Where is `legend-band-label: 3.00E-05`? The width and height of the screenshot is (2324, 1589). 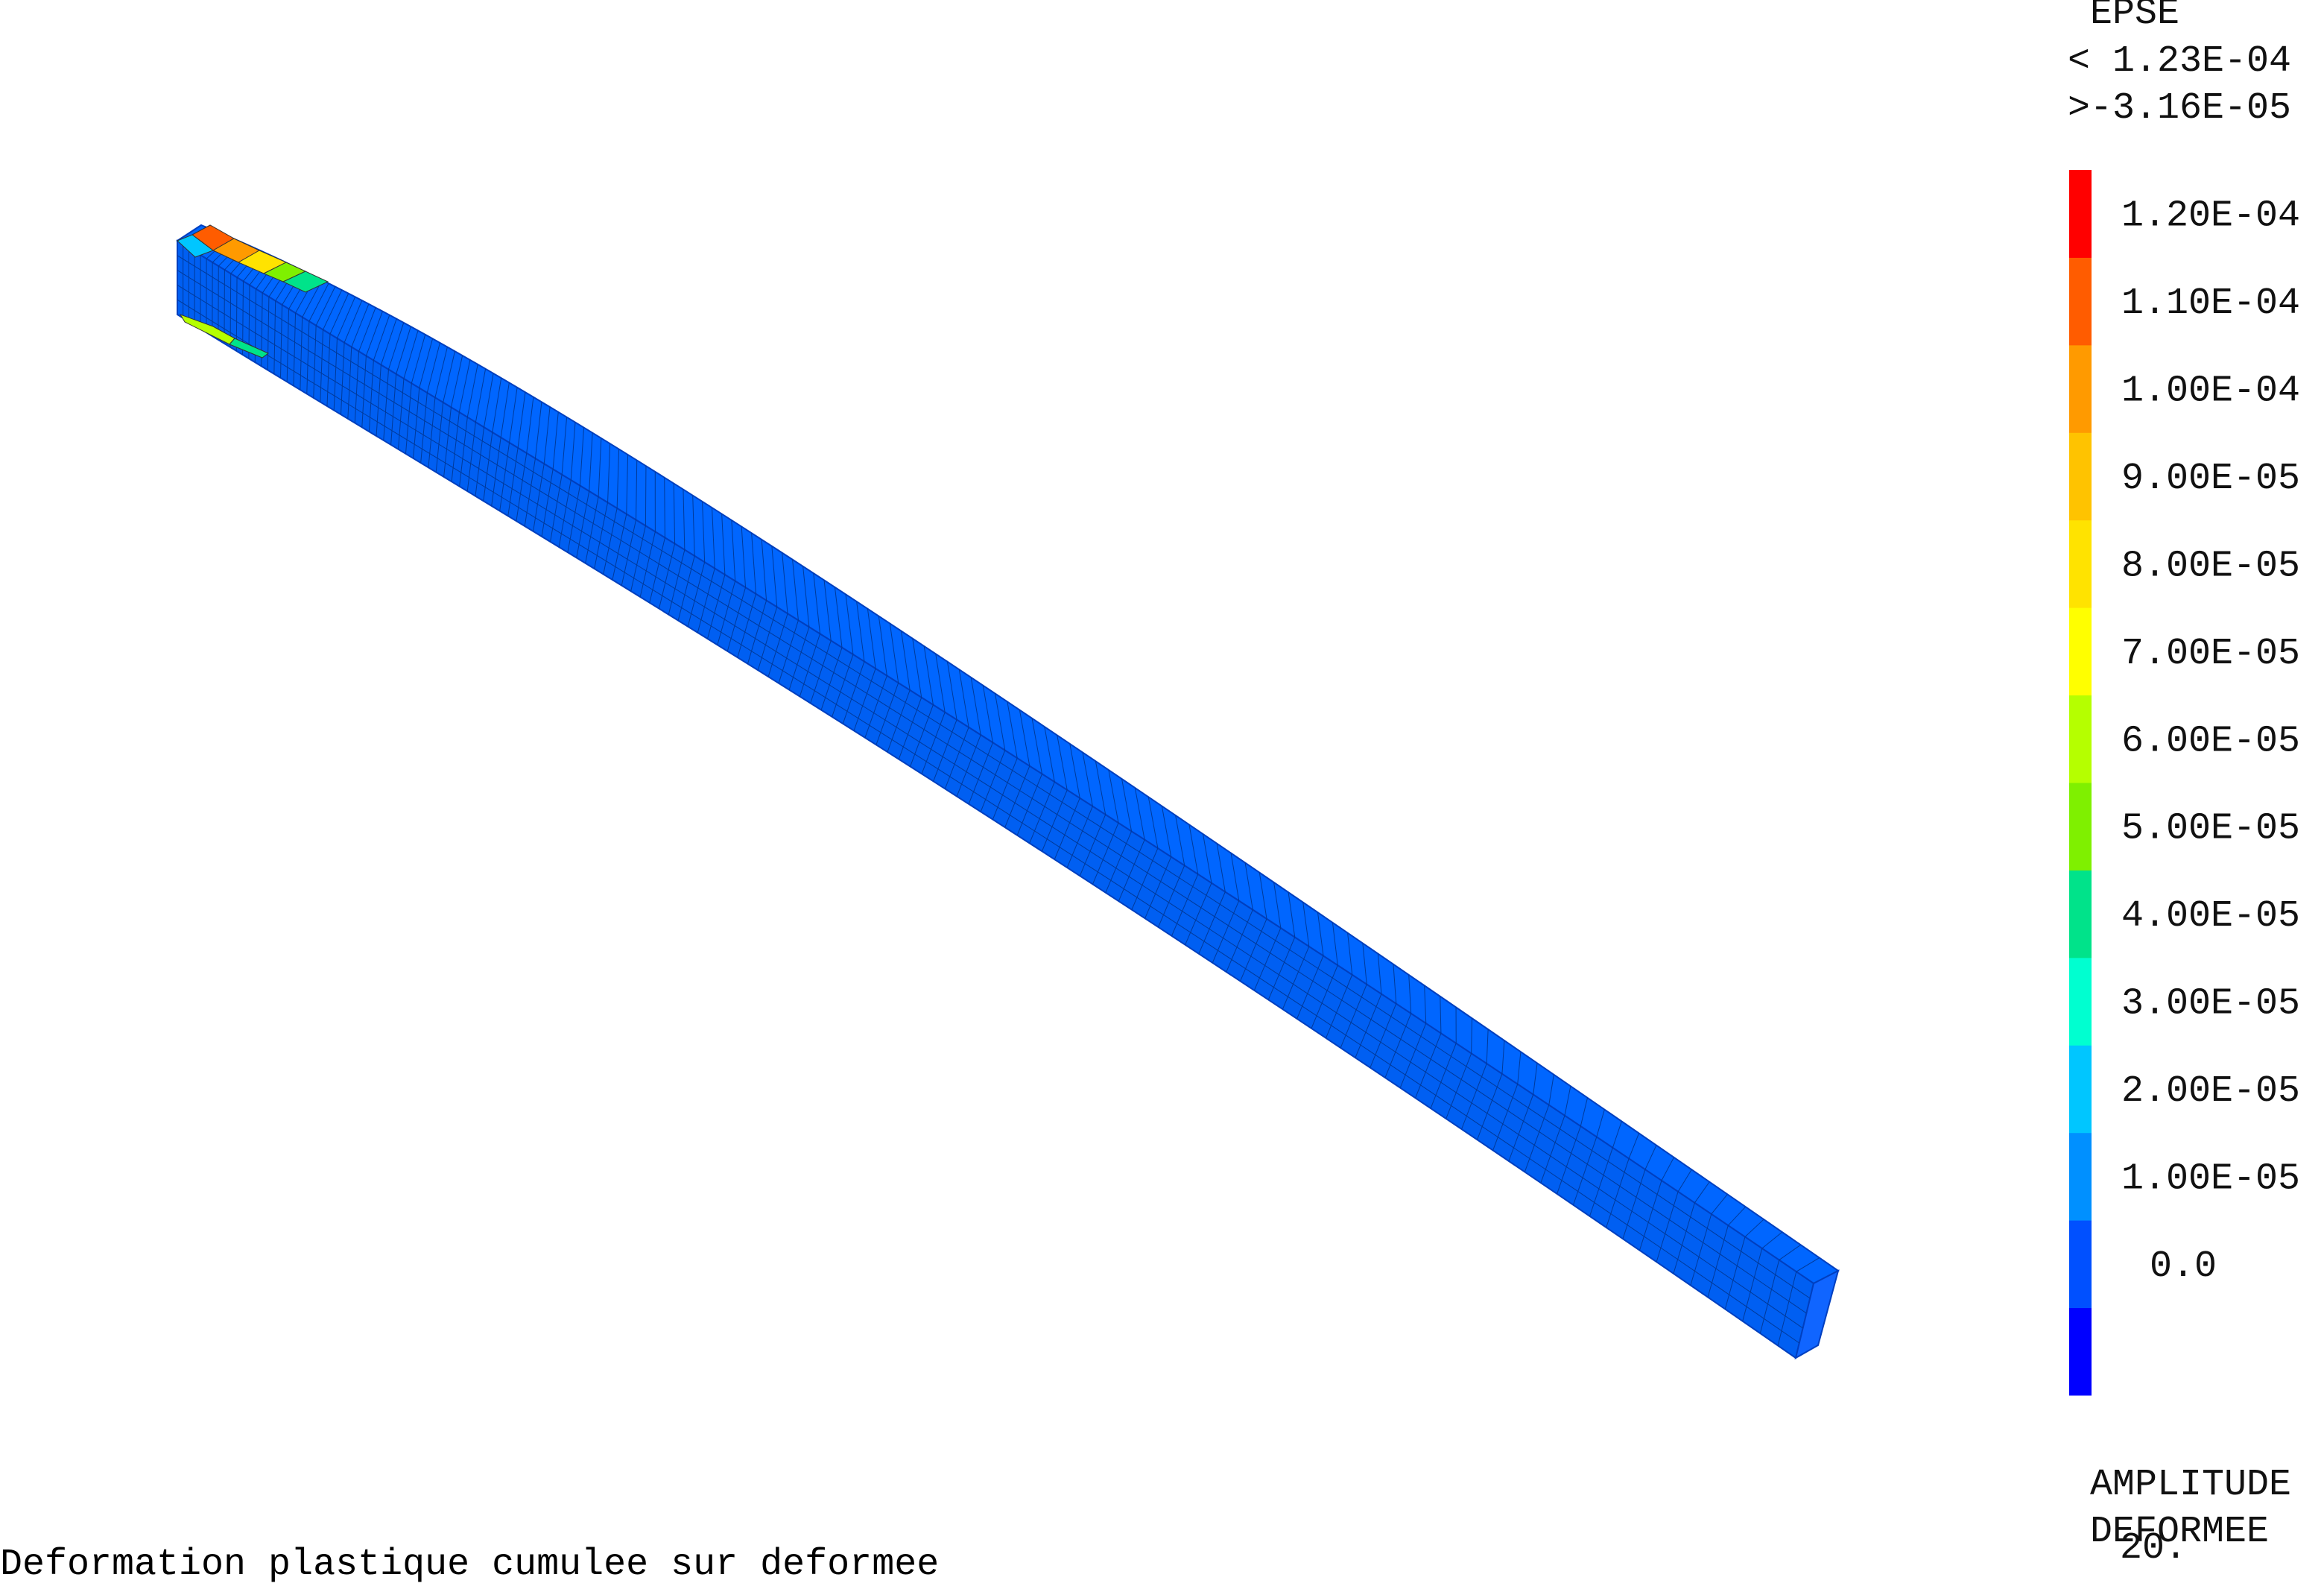
legend-band-label: 3.00E-05 is located at coordinates (2210, 1005).